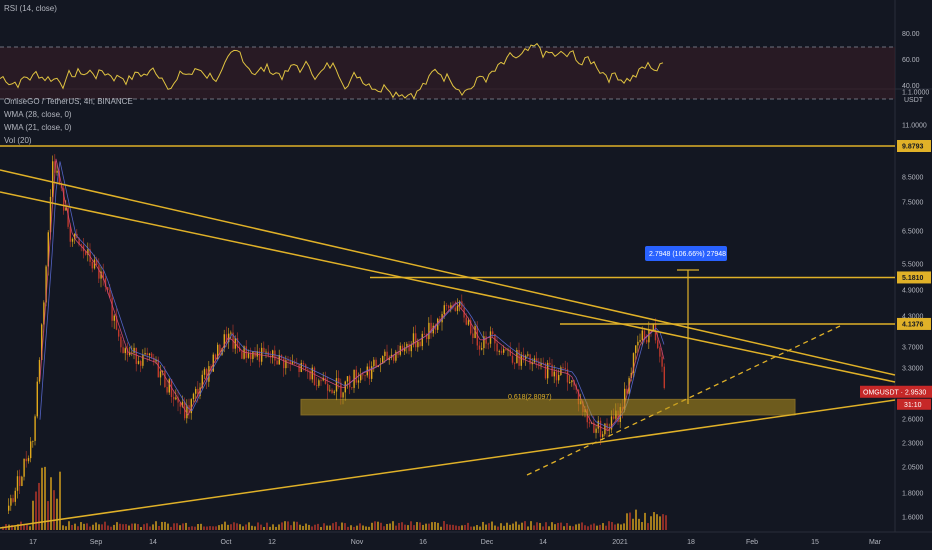  I want to click on countdown-label: 31:10, so click(913, 405).